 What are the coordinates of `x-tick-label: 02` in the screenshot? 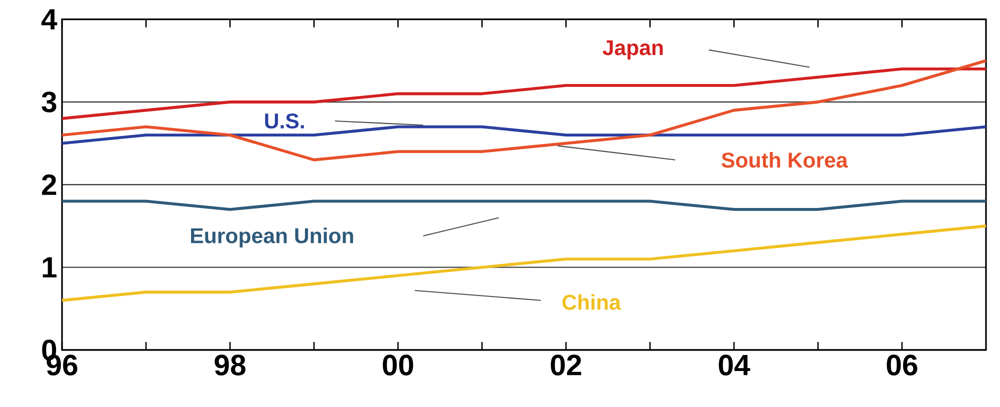 It's located at (566, 365).